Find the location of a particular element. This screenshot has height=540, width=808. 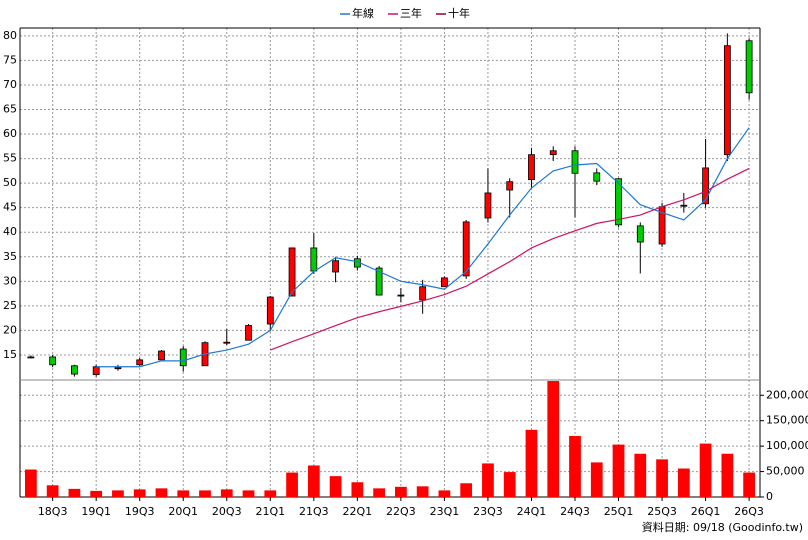

x-tick-label: 18Q3 is located at coordinates (53, 511).